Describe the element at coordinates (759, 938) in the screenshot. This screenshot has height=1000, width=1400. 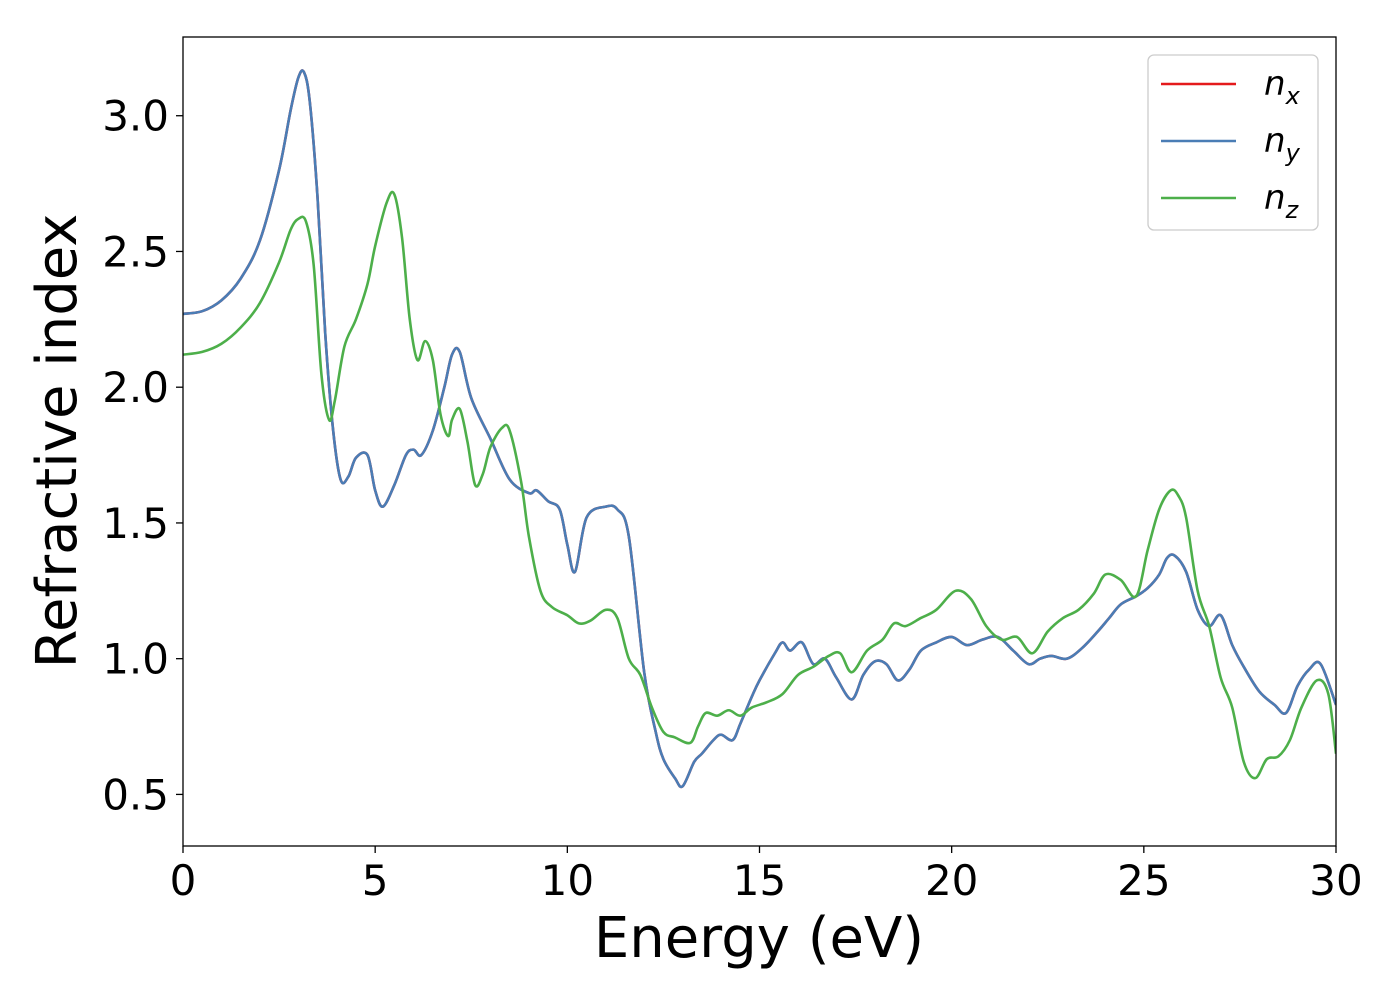
I see `x-axis-title: Energy (eV)` at that location.